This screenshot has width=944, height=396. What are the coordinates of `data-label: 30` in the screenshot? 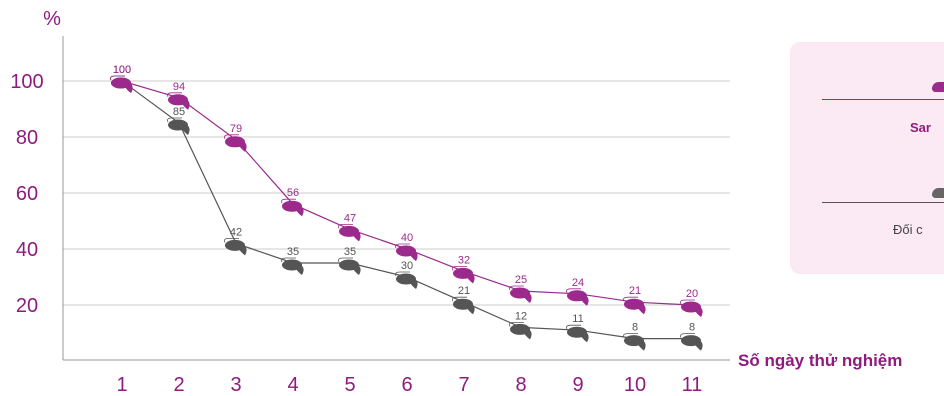 It's located at (407, 266).